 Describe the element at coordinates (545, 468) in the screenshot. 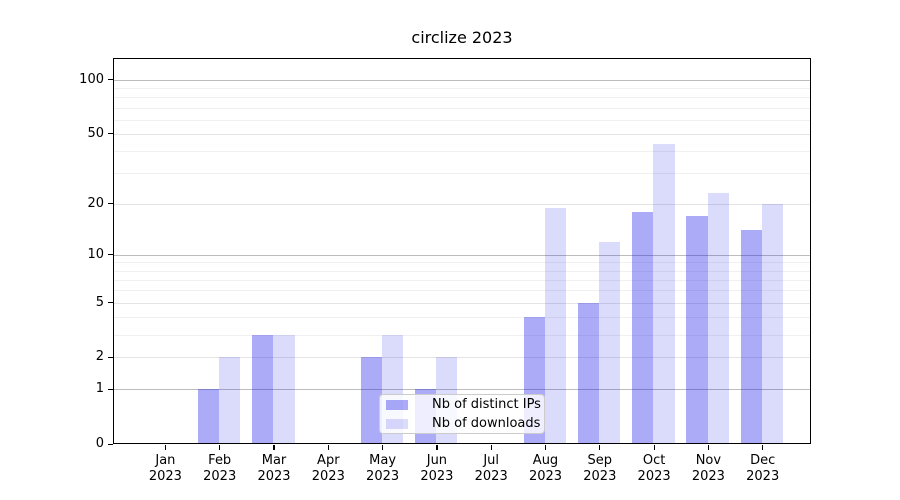

I see `x-tick-label: Aug 2023` at that location.